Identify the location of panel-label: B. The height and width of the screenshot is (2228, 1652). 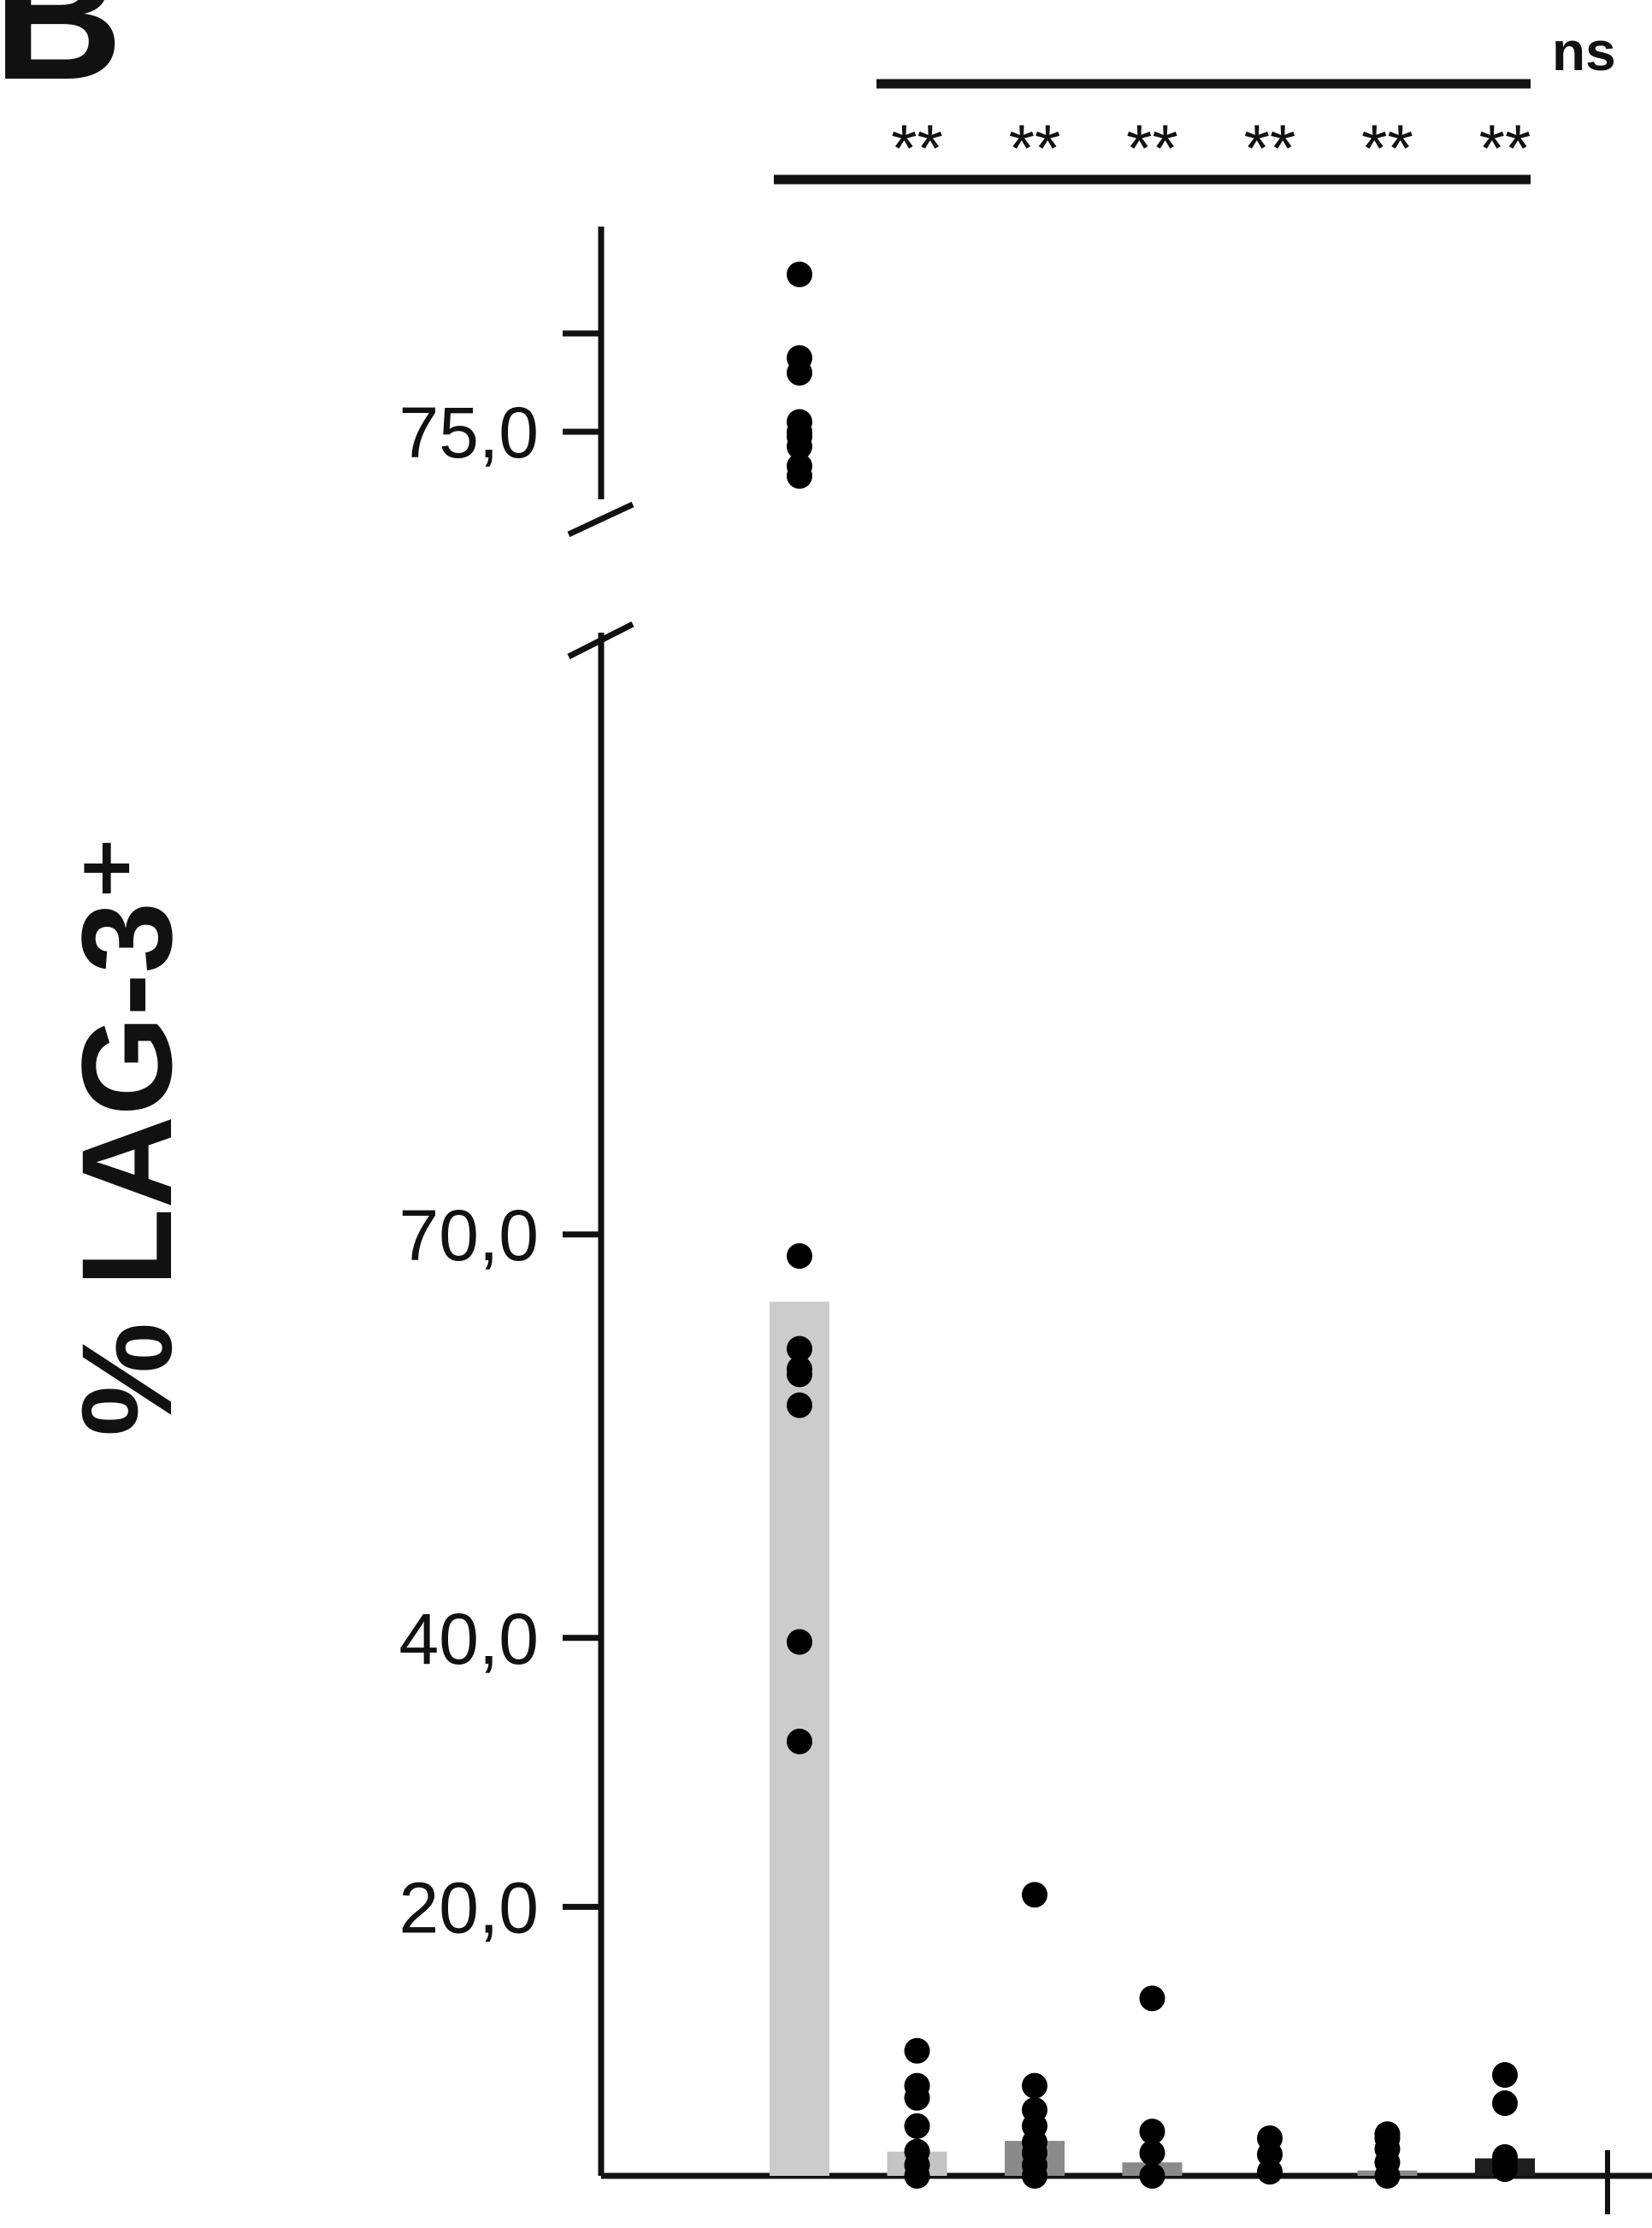
(61, 58).